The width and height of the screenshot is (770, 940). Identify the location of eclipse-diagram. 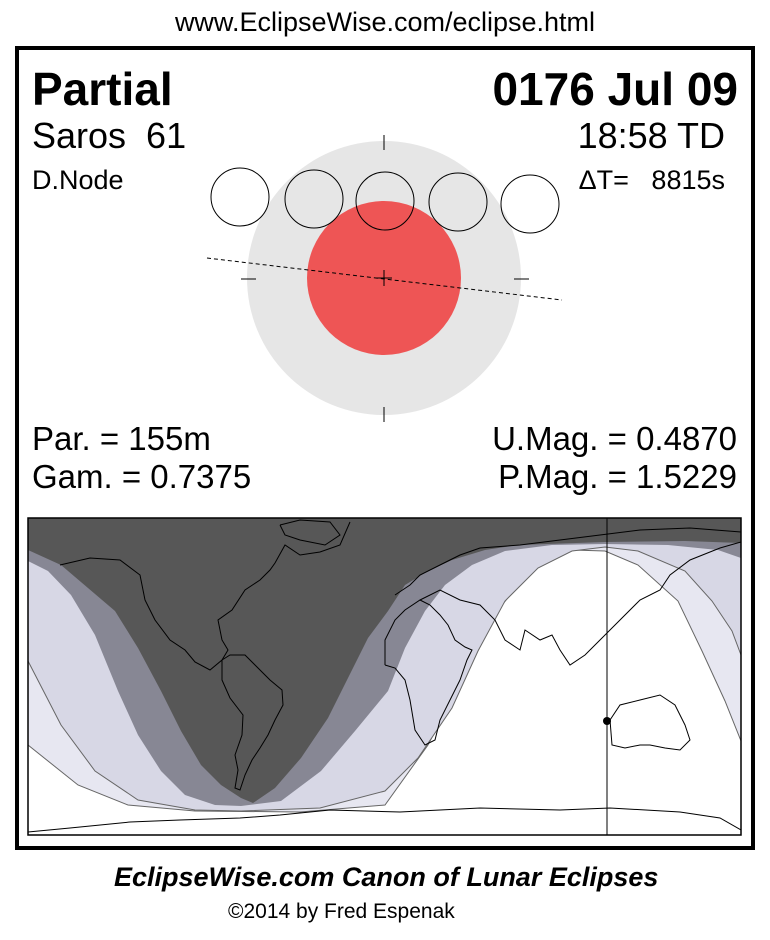
(384, 278).